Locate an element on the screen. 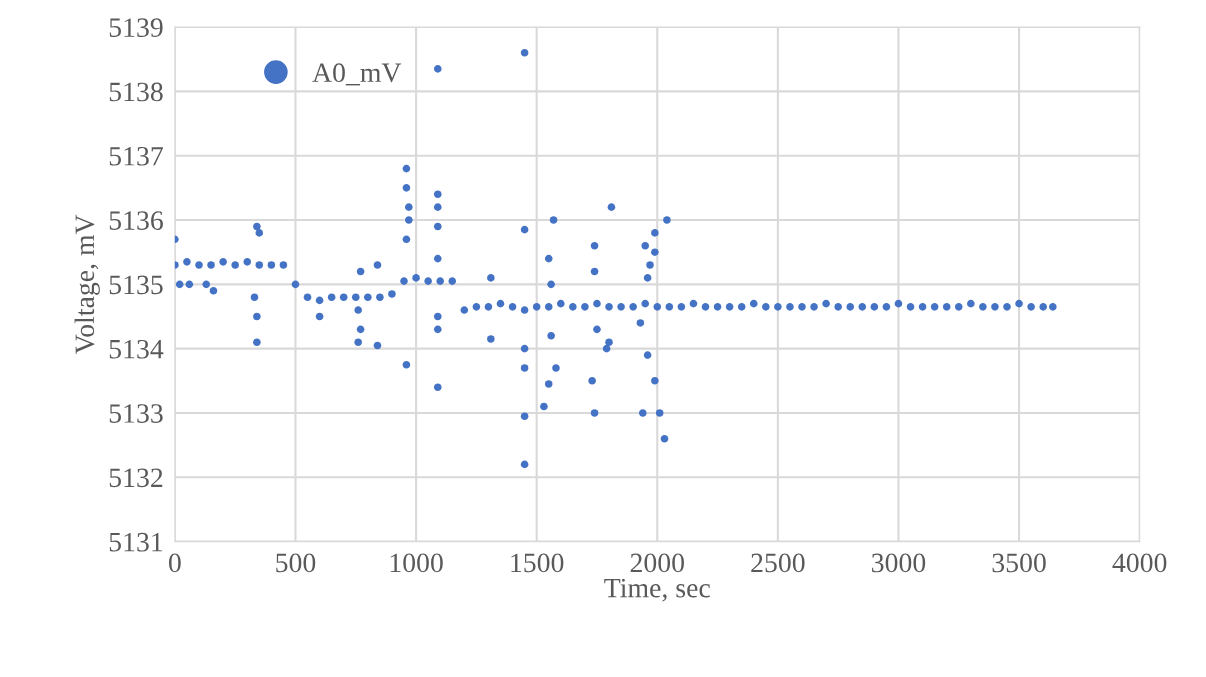 The width and height of the screenshot is (1206, 677). y-tick-label: 5138 is located at coordinates (136, 92).